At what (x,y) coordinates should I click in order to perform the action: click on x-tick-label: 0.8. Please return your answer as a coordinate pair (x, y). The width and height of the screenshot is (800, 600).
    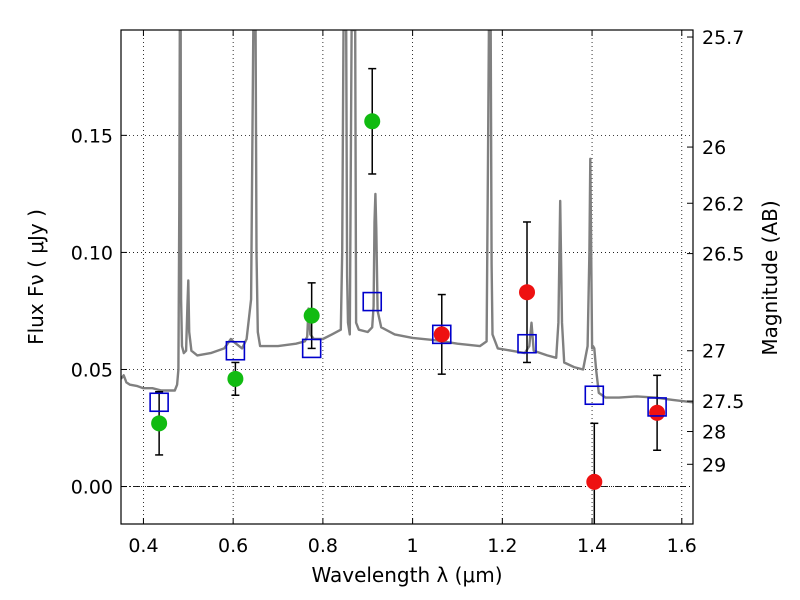
    Looking at the image, I should click on (323, 546).